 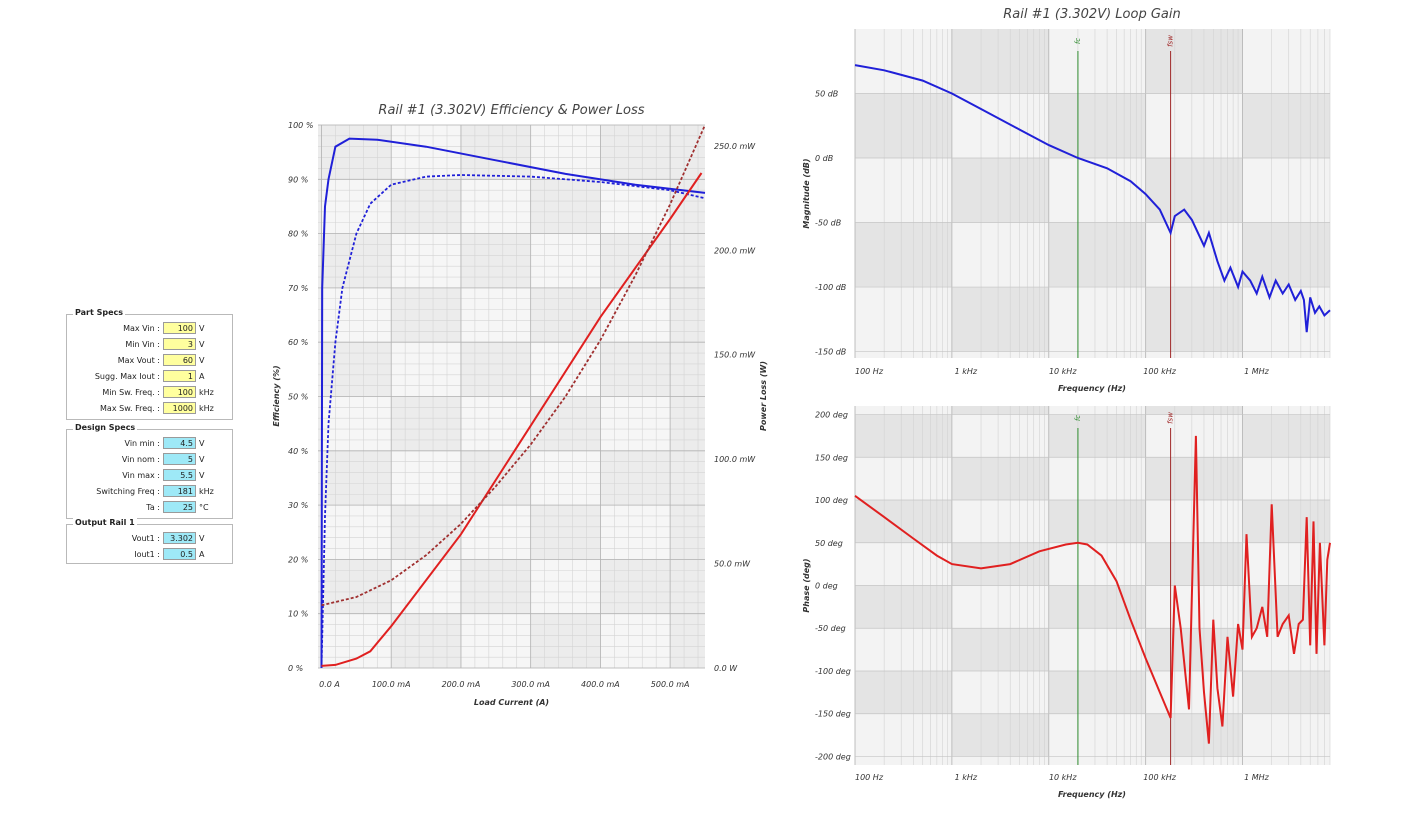 I want to click on y-tick-label: 80 %, so click(x=298, y=234).